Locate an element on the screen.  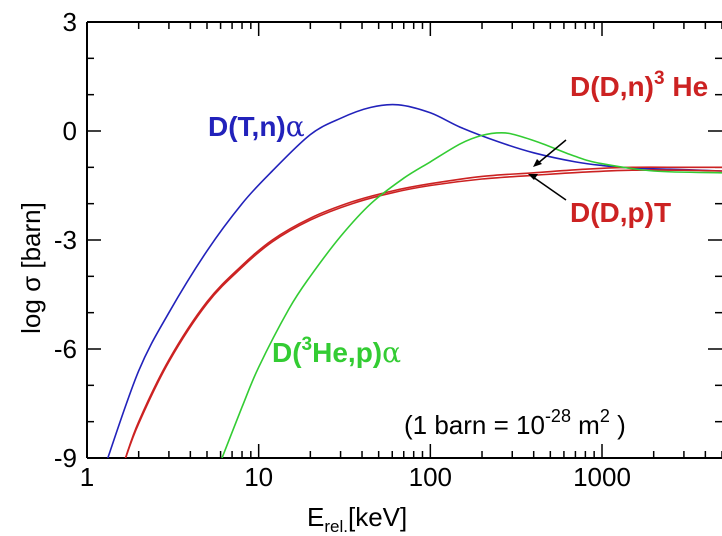
x-tick-label: 100 is located at coordinates (430, 477).